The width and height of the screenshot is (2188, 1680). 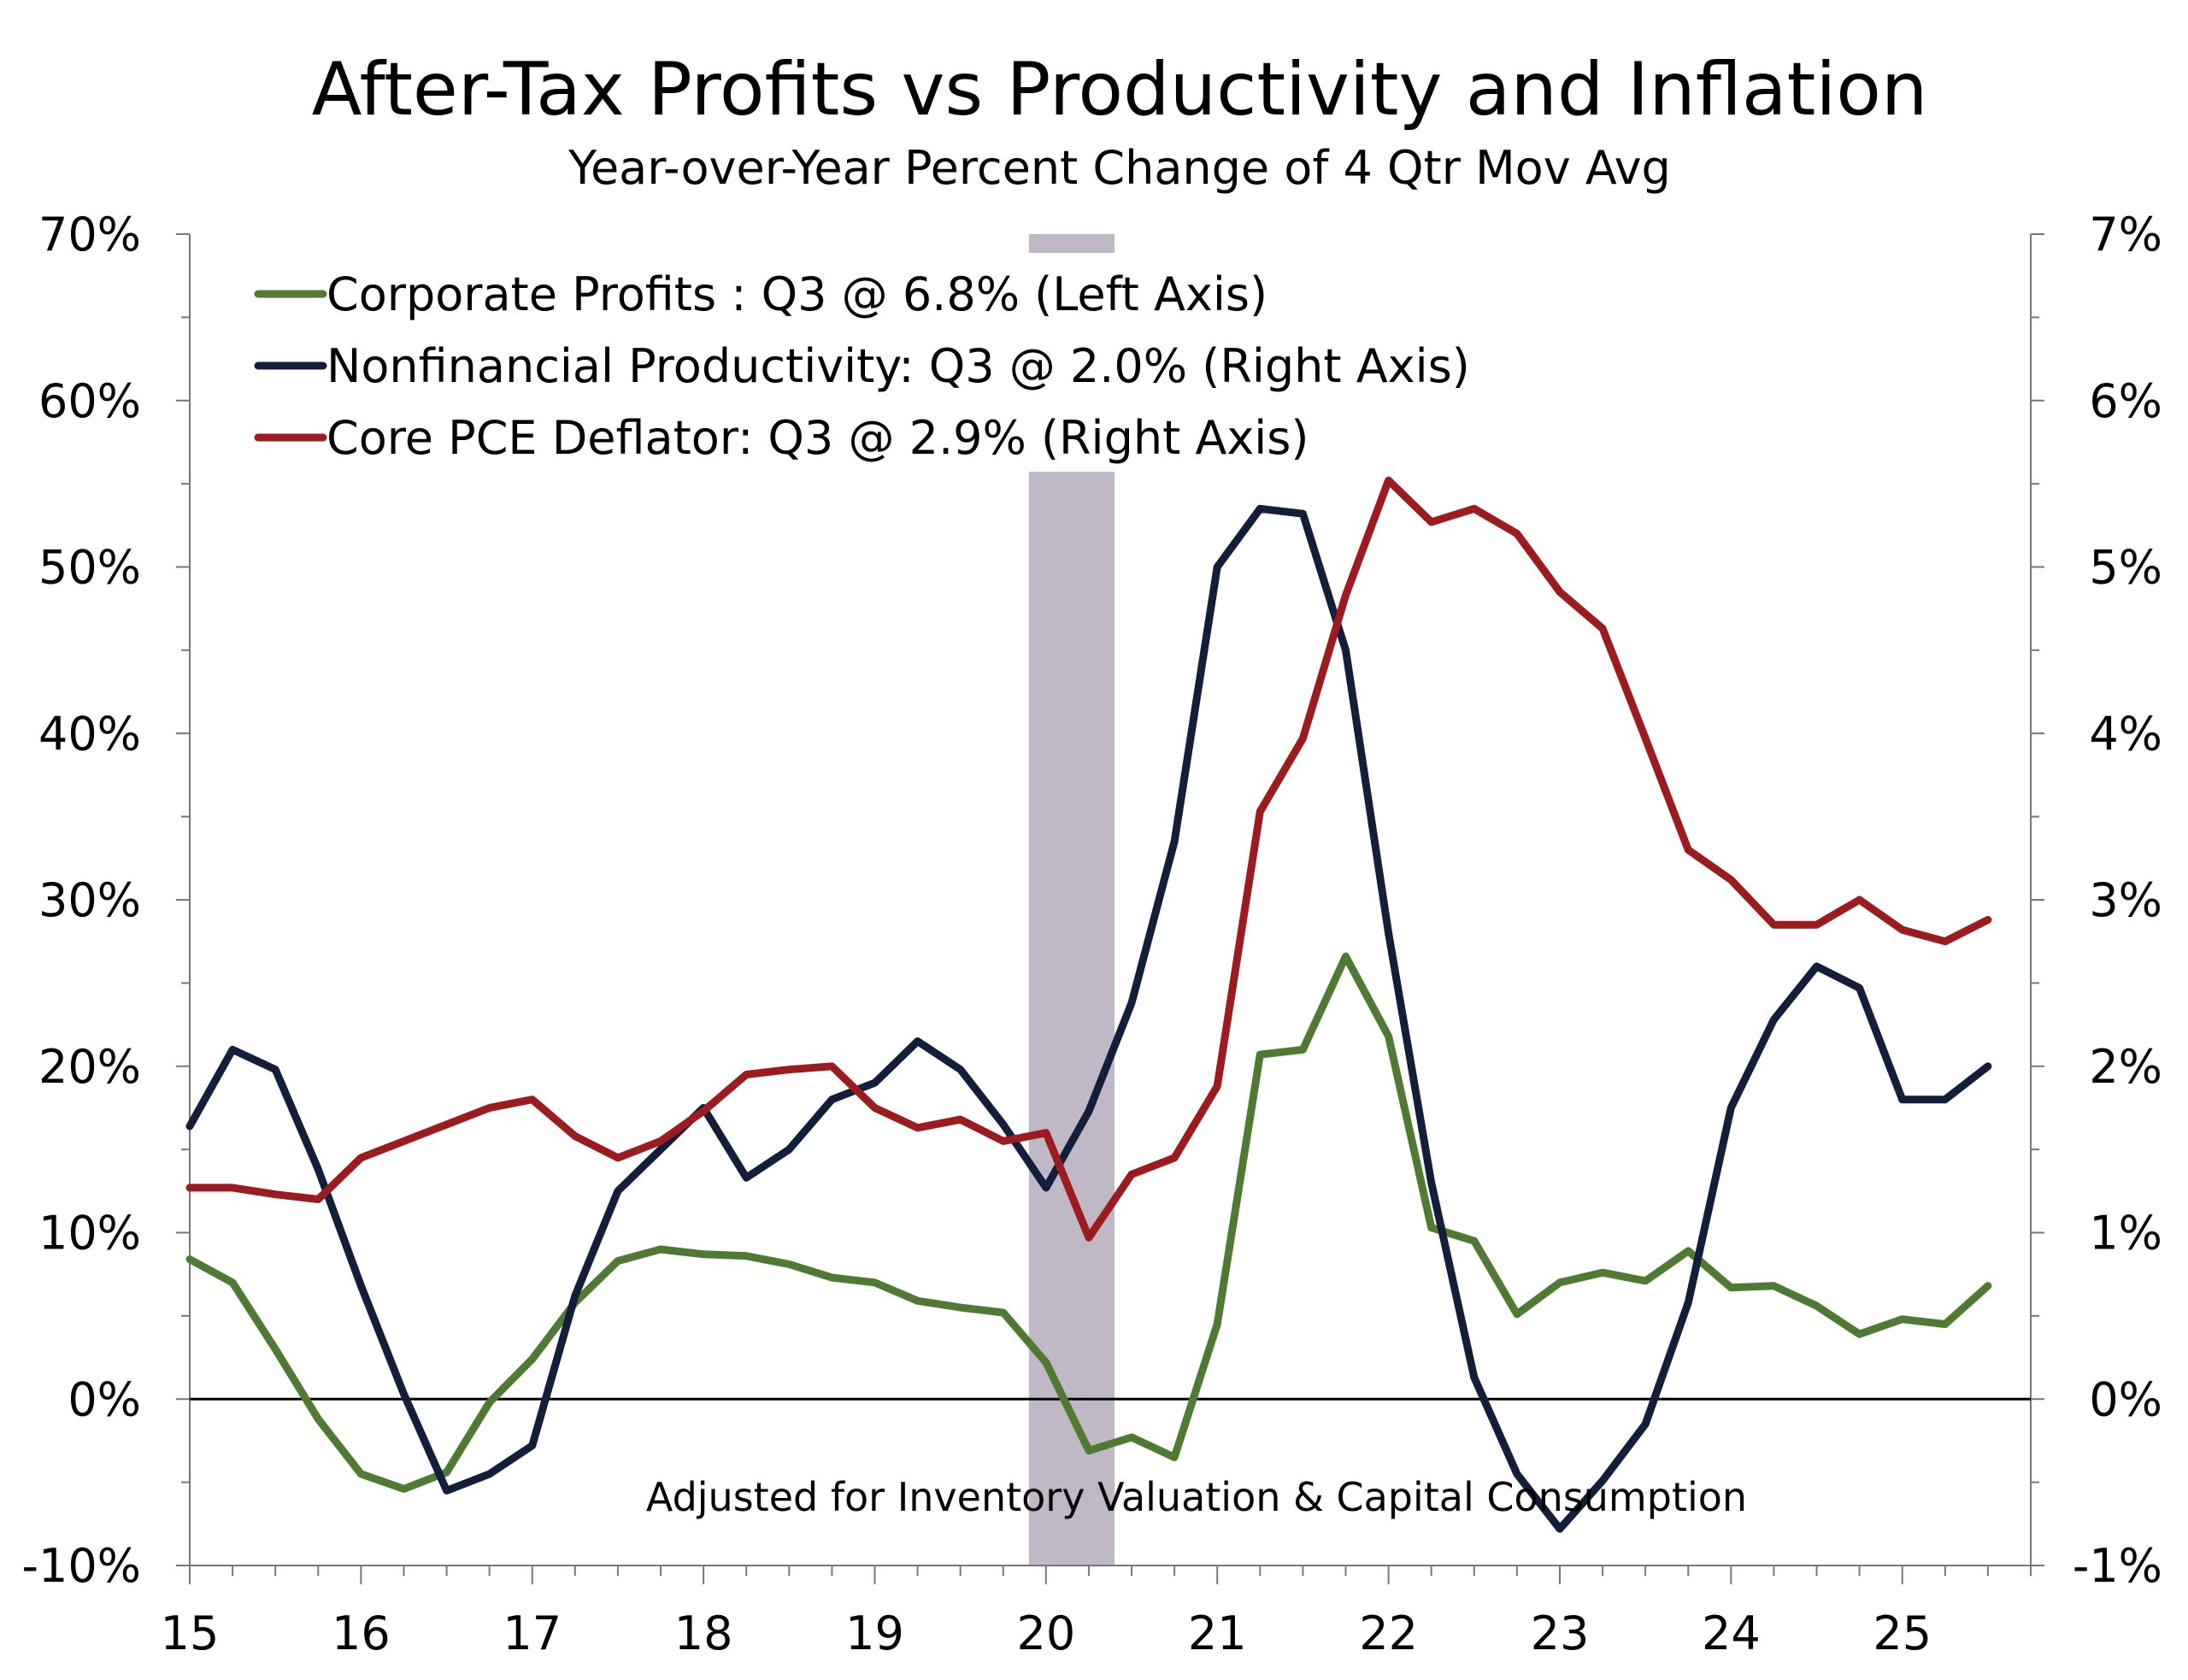 I want to click on right-axis-tick-label: 6%, so click(x=2126, y=401).